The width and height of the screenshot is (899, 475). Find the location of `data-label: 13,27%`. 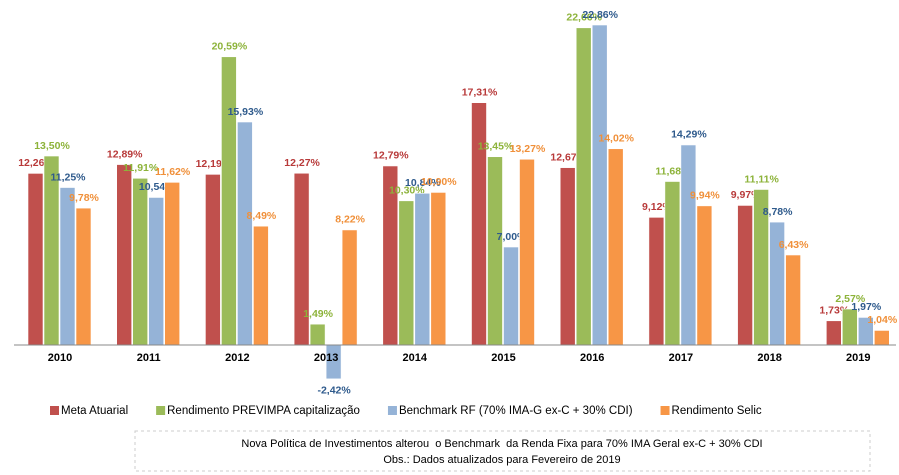

data-label: 13,27% is located at coordinates (528, 149).